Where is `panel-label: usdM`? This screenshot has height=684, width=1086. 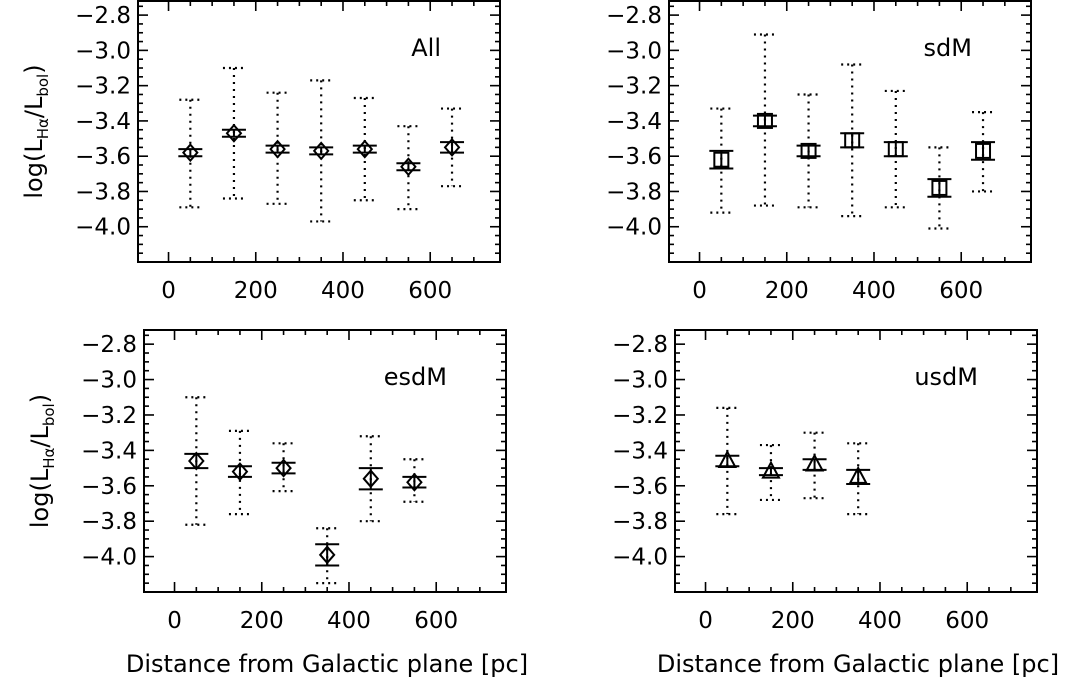
panel-label: usdM is located at coordinates (946, 377).